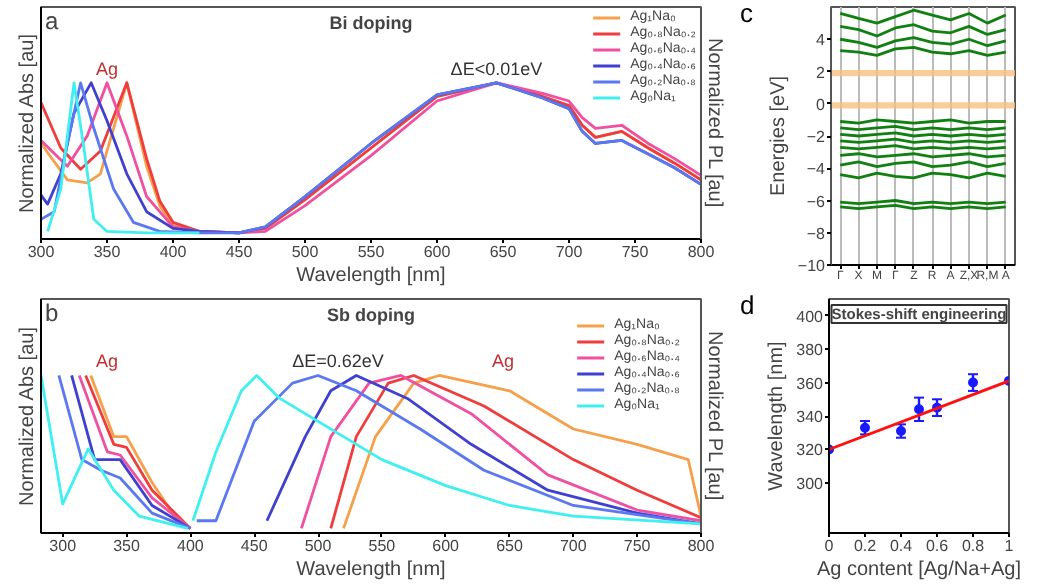 The width and height of the screenshot is (1040, 586). Describe the element at coordinates (371, 23) in the screenshot. I see `chart-title: Bi doping` at that location.